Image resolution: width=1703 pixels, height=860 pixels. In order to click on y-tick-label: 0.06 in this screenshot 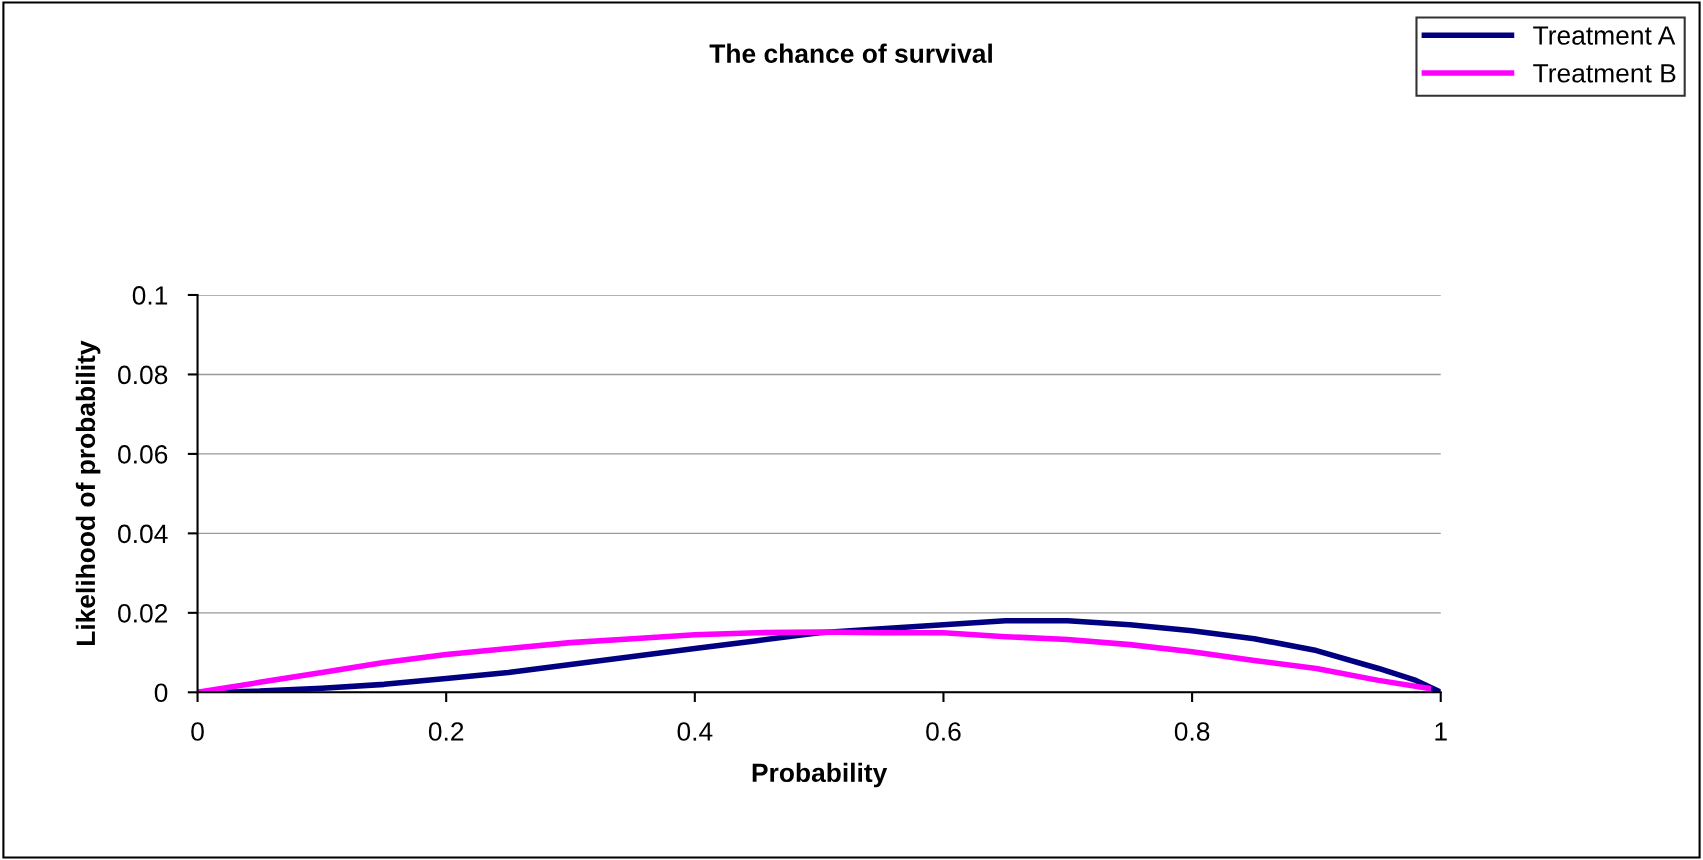, I will do `click(143, 454)`.